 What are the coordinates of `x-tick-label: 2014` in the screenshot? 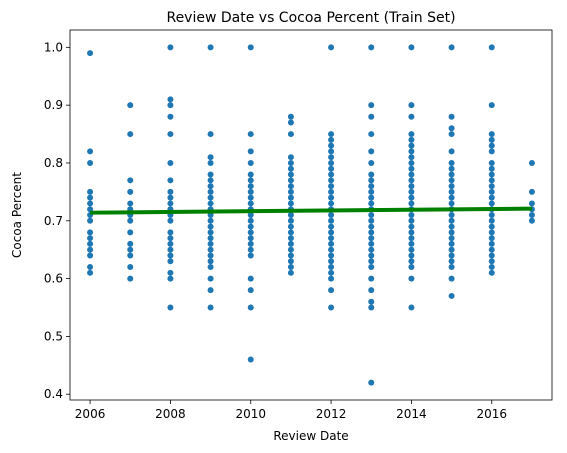 It's located at (411, 414).